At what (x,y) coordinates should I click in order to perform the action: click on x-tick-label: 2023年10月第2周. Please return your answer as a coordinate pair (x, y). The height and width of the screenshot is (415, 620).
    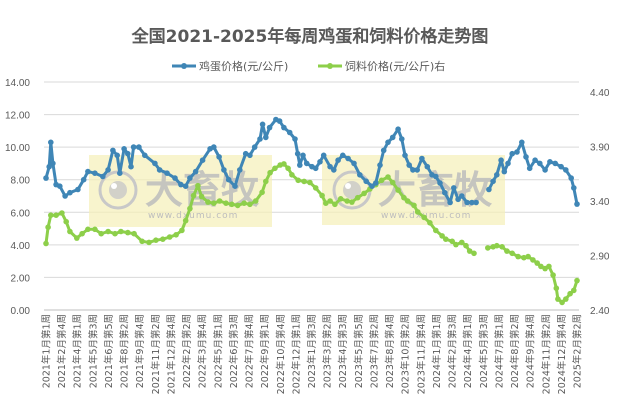
    Looking at the image, I should click on (406, 354).